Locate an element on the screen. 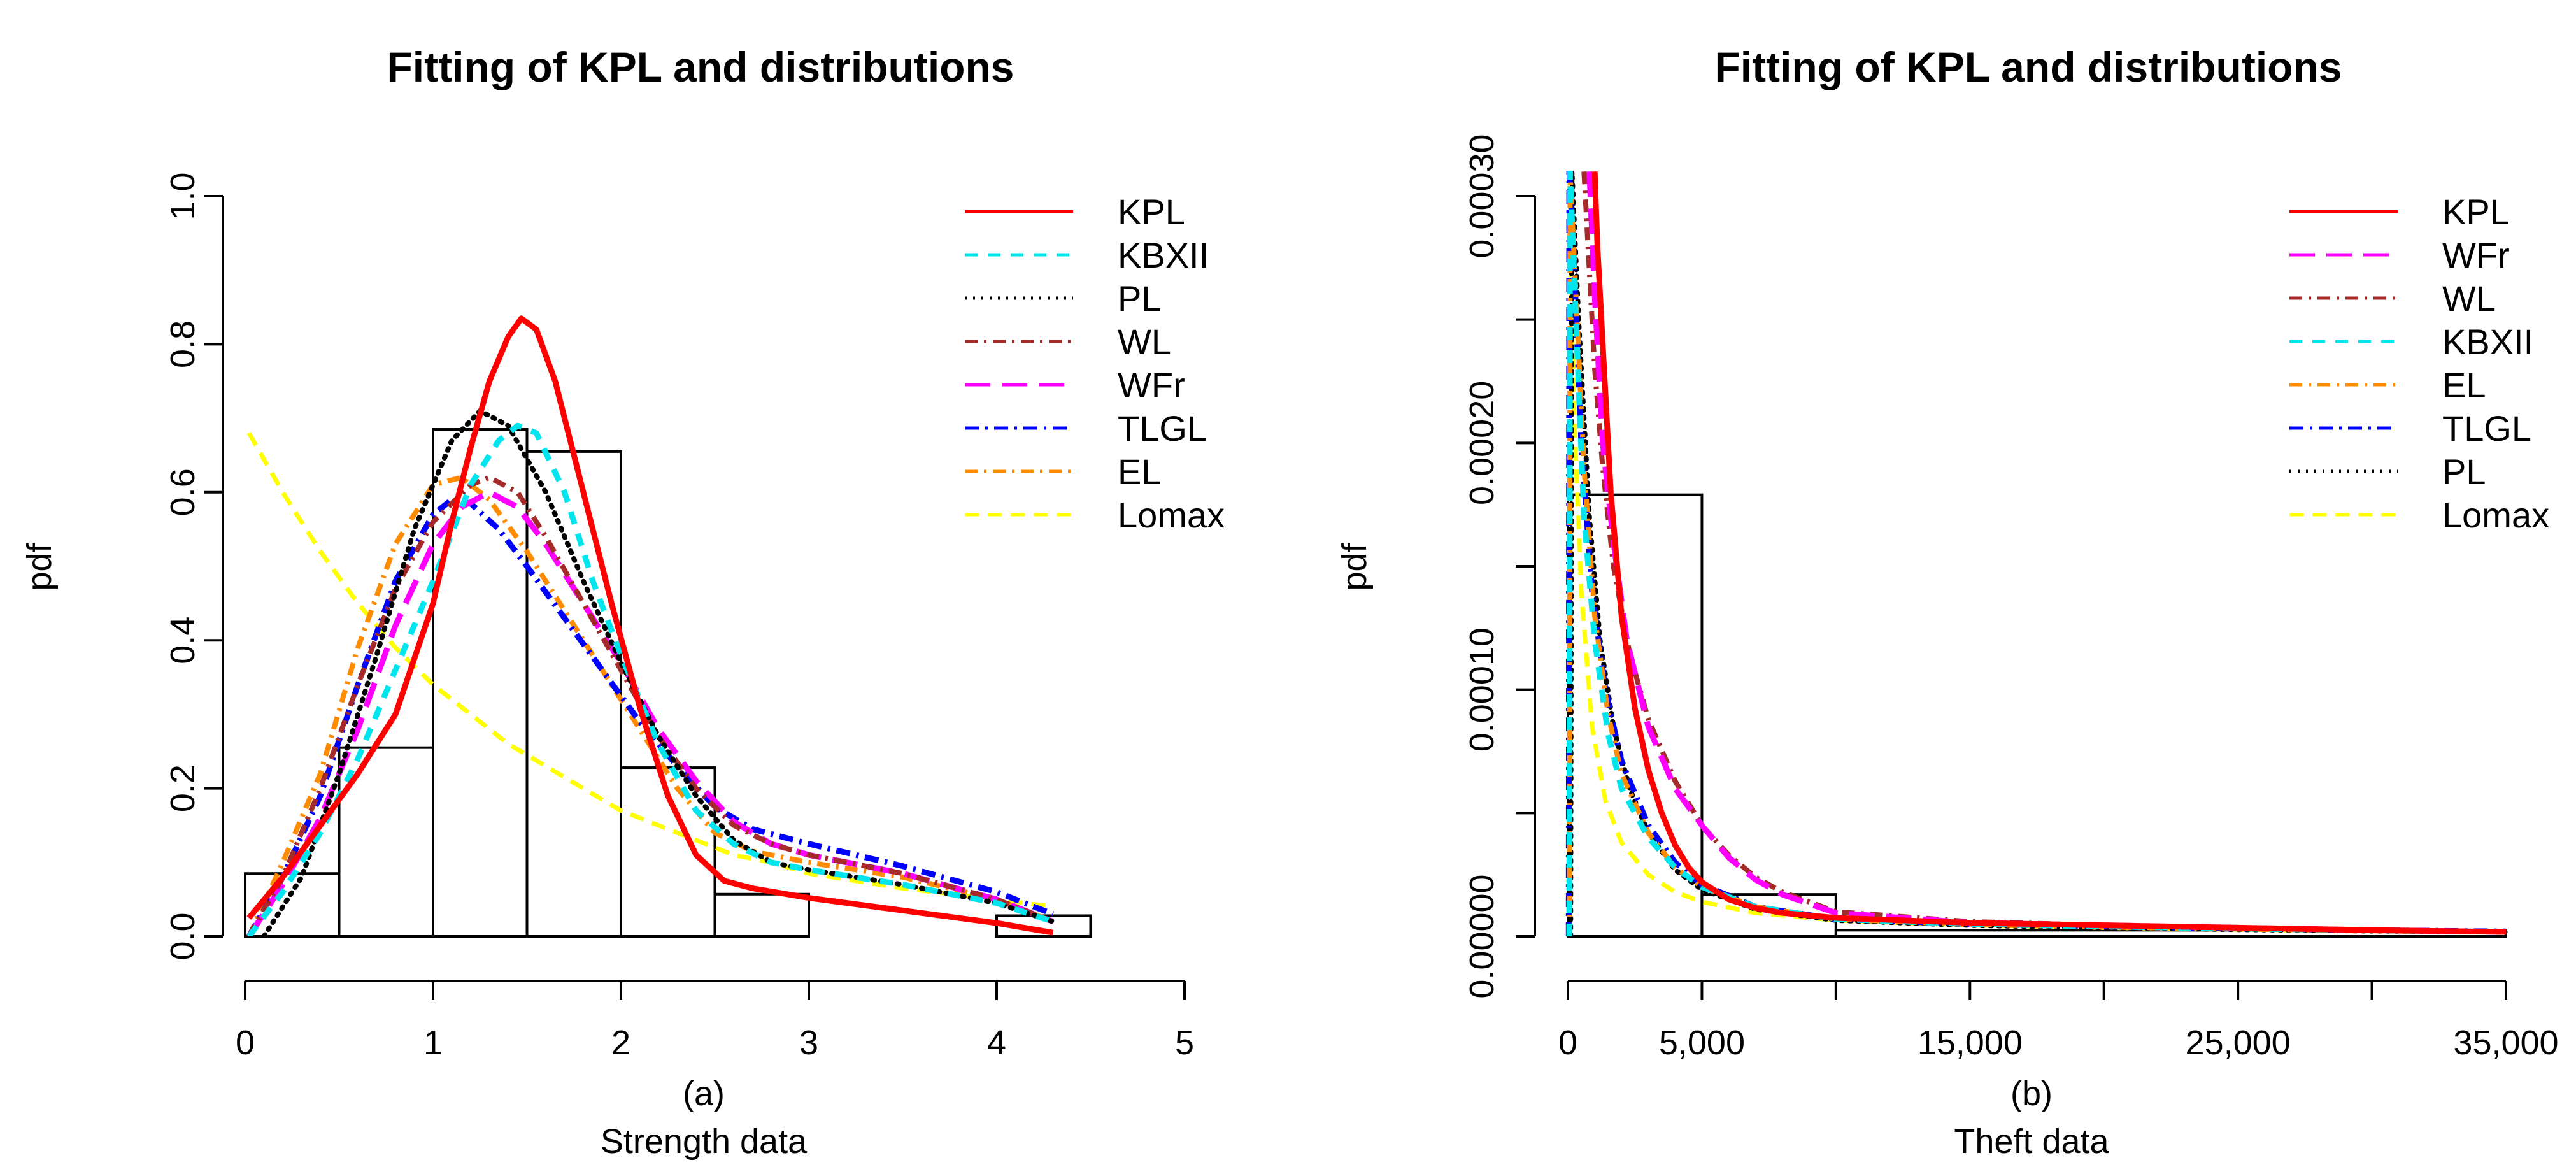  panel-a-y-tick-label: 0.4 is located at coordinates (183, 640).